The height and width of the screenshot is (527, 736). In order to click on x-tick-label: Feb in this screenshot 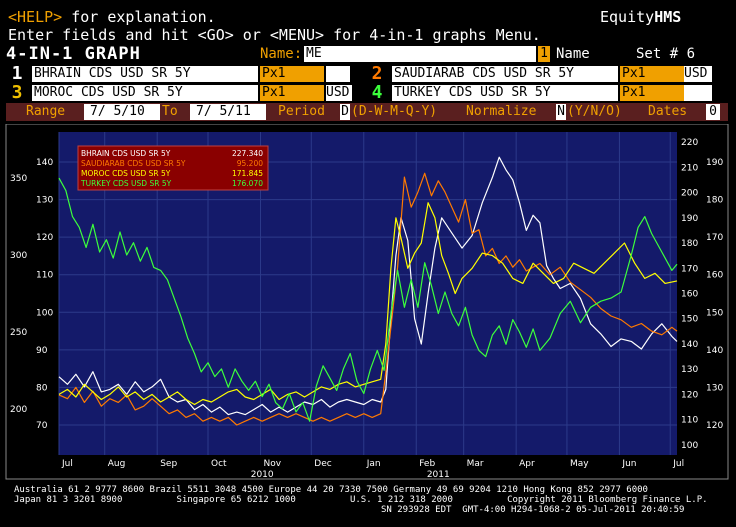, I will do `click(427, 464)`.